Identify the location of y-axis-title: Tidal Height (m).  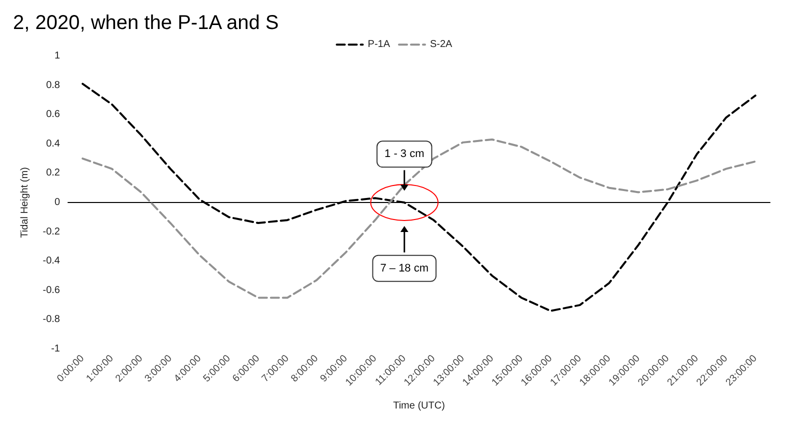
(25, 202).